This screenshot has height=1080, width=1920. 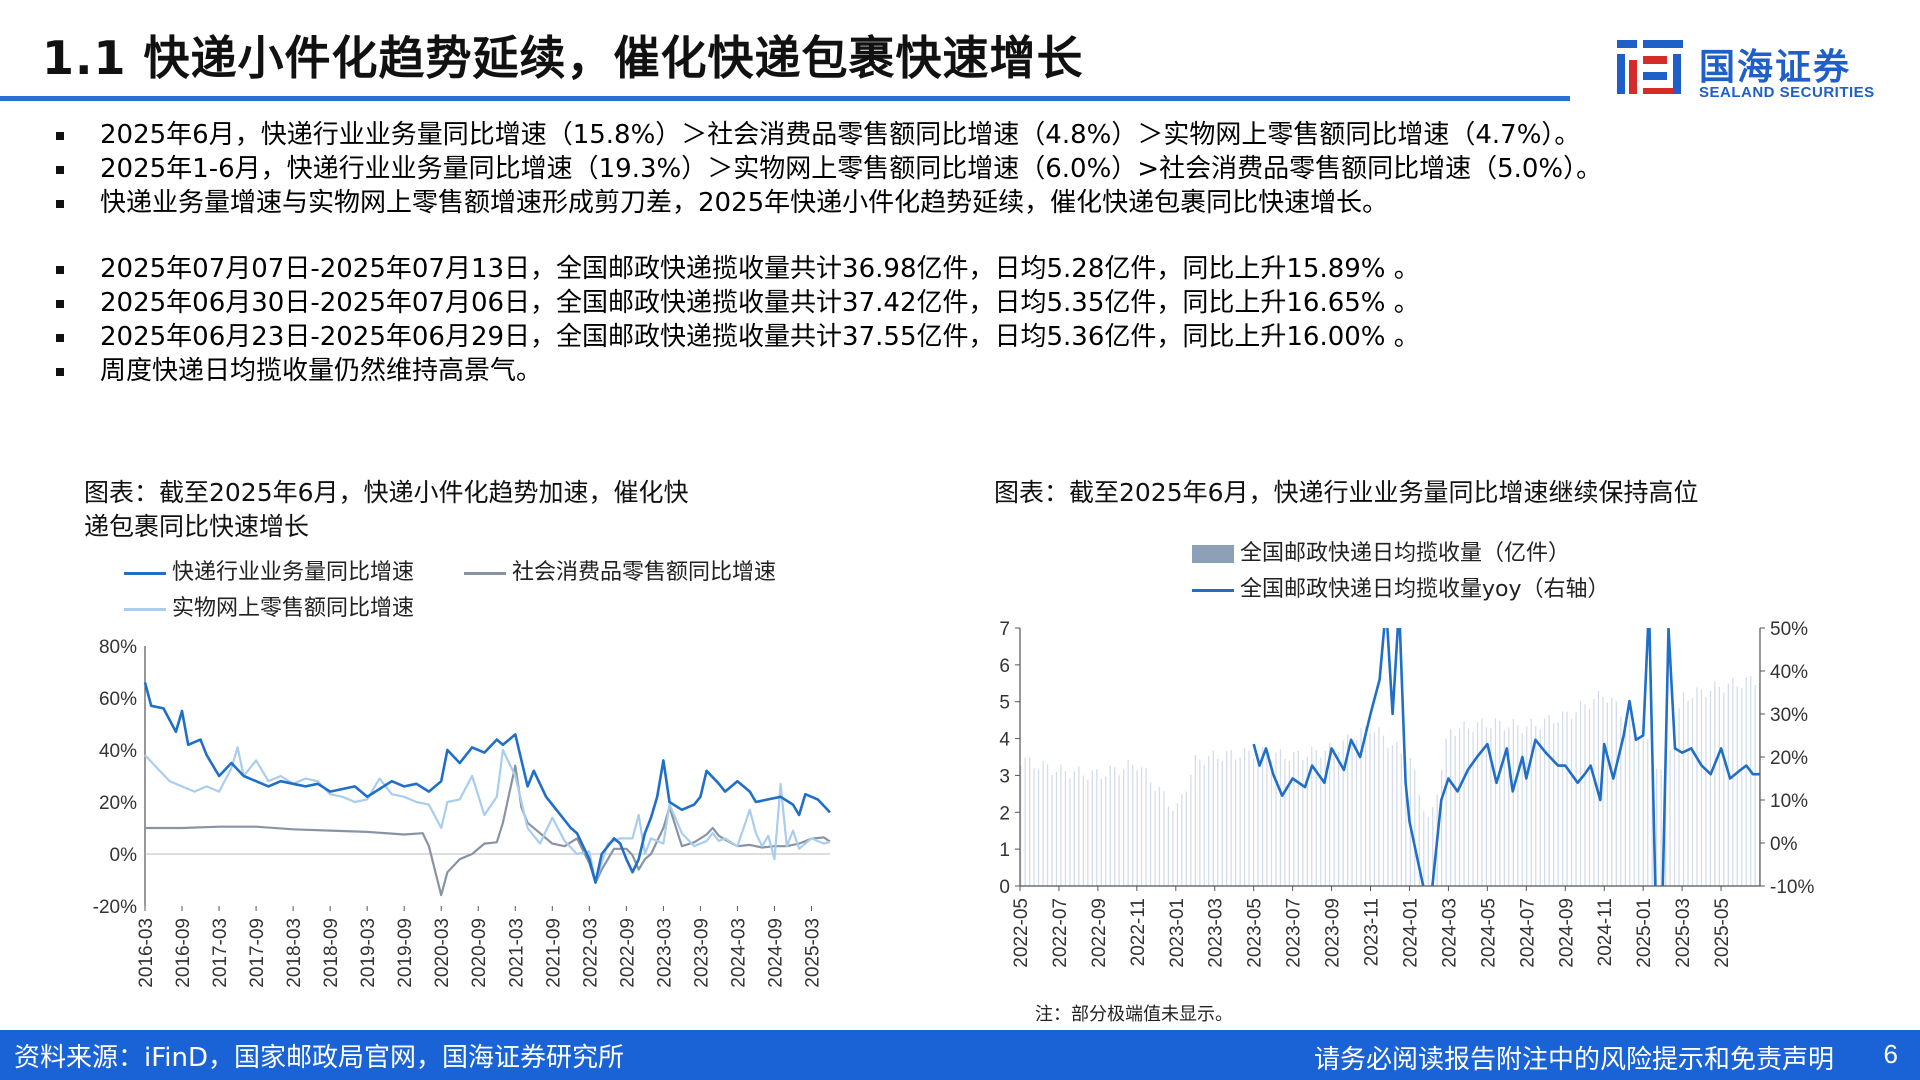 What do you see at coordinates (1004, 887) in the screenshot?
I see `chart-2-left-tick-label: 0` at bounding box center [1004, 887].